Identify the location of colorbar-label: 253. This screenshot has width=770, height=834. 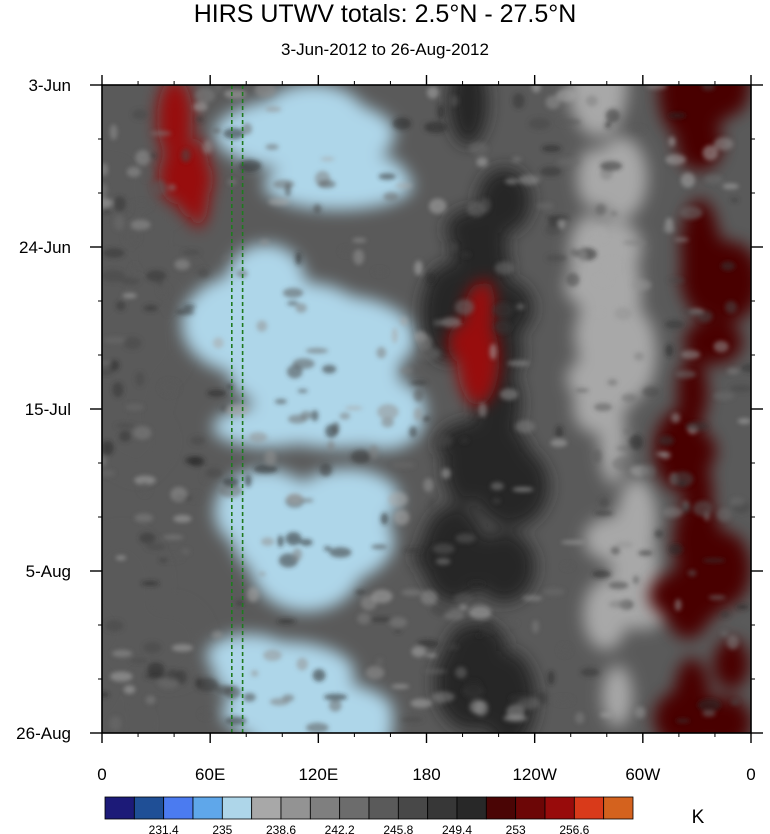
(516, 828).